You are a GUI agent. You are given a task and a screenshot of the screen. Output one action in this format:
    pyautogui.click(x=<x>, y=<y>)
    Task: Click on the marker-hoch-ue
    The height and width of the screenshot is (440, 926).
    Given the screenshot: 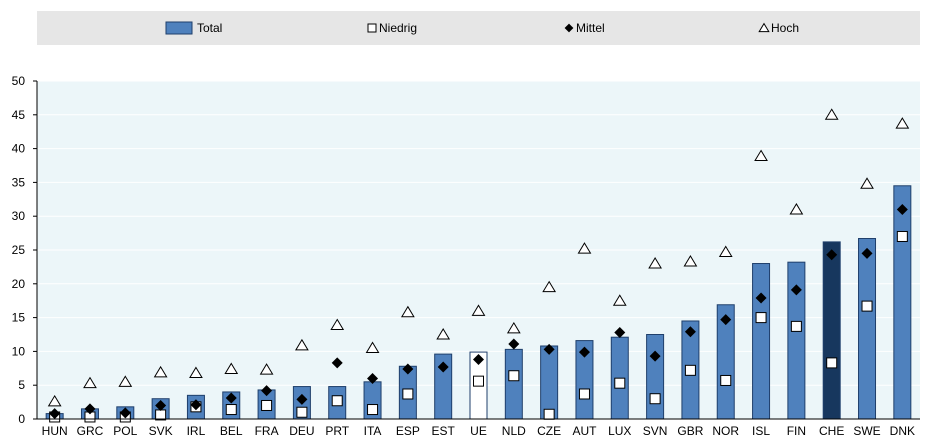 What is the action you would take?
    pyautogui.click(x=478, y=310)
    